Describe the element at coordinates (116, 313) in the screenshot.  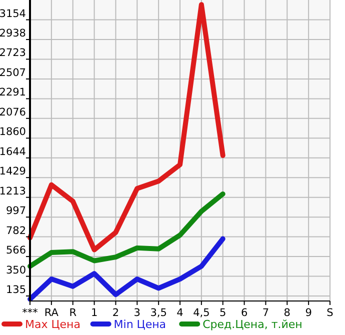
I see `x-tick-label: 2` at that location.